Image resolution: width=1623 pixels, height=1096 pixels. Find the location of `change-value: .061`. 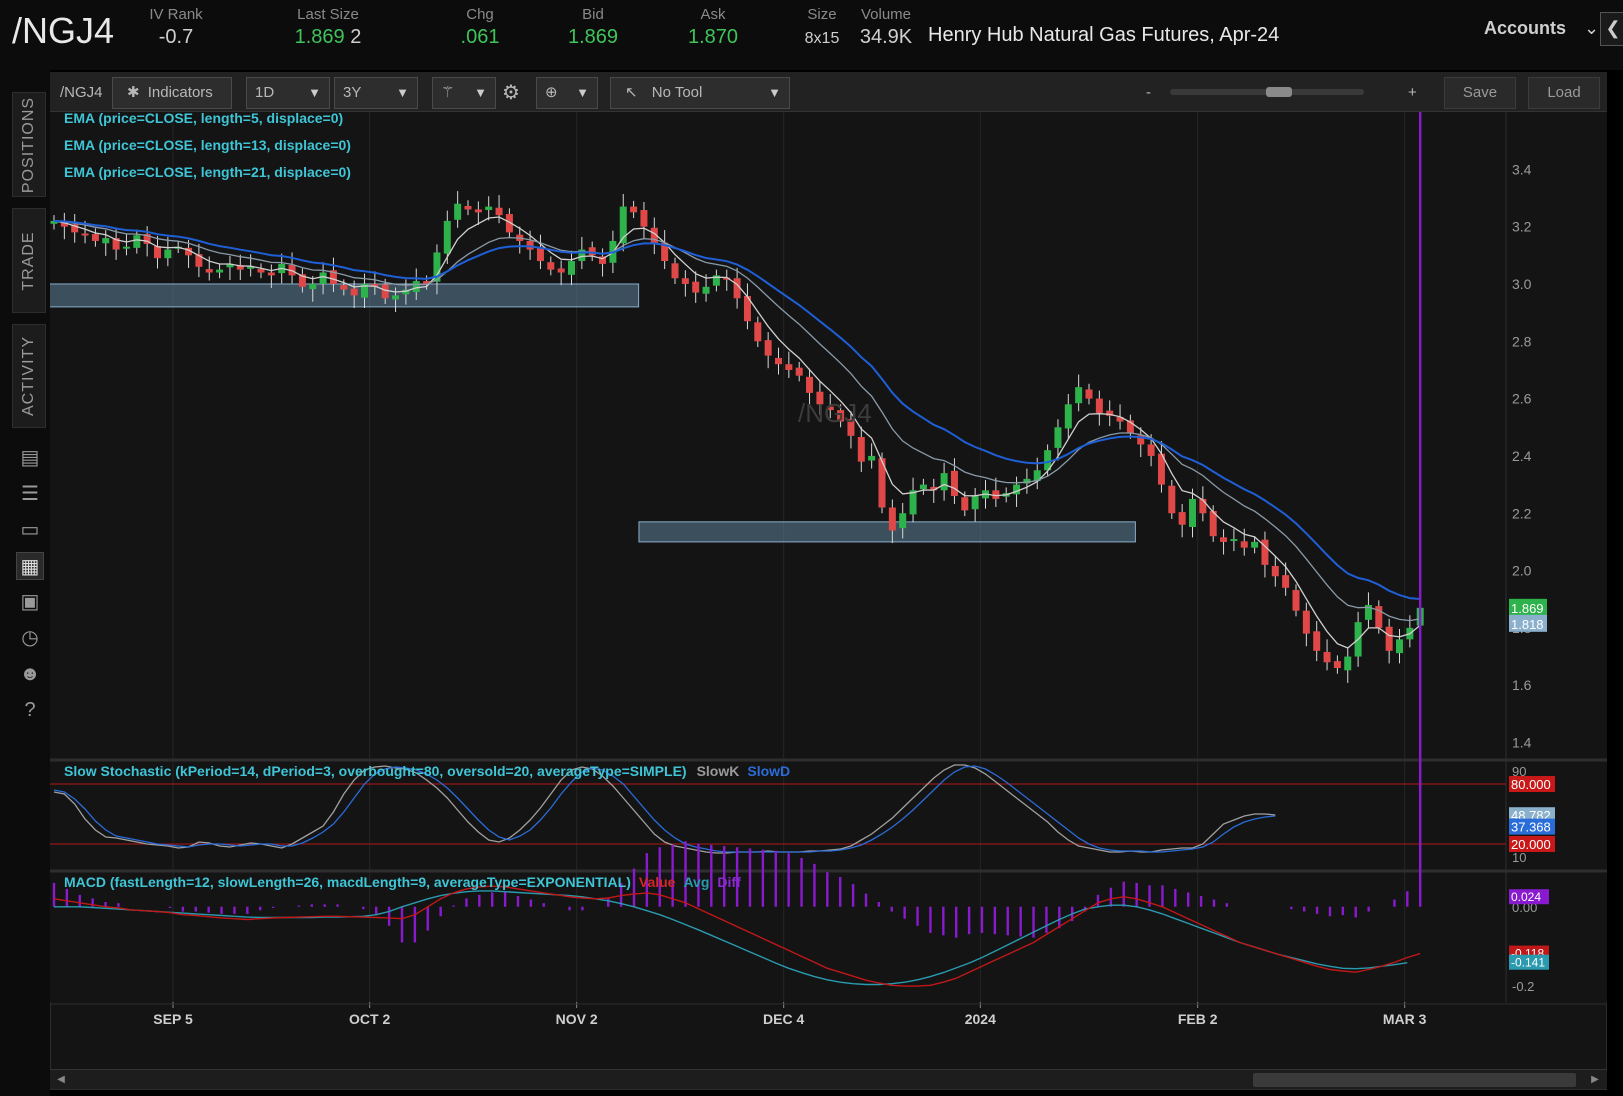

change-value: .061 is located at coordinates (480, 37).